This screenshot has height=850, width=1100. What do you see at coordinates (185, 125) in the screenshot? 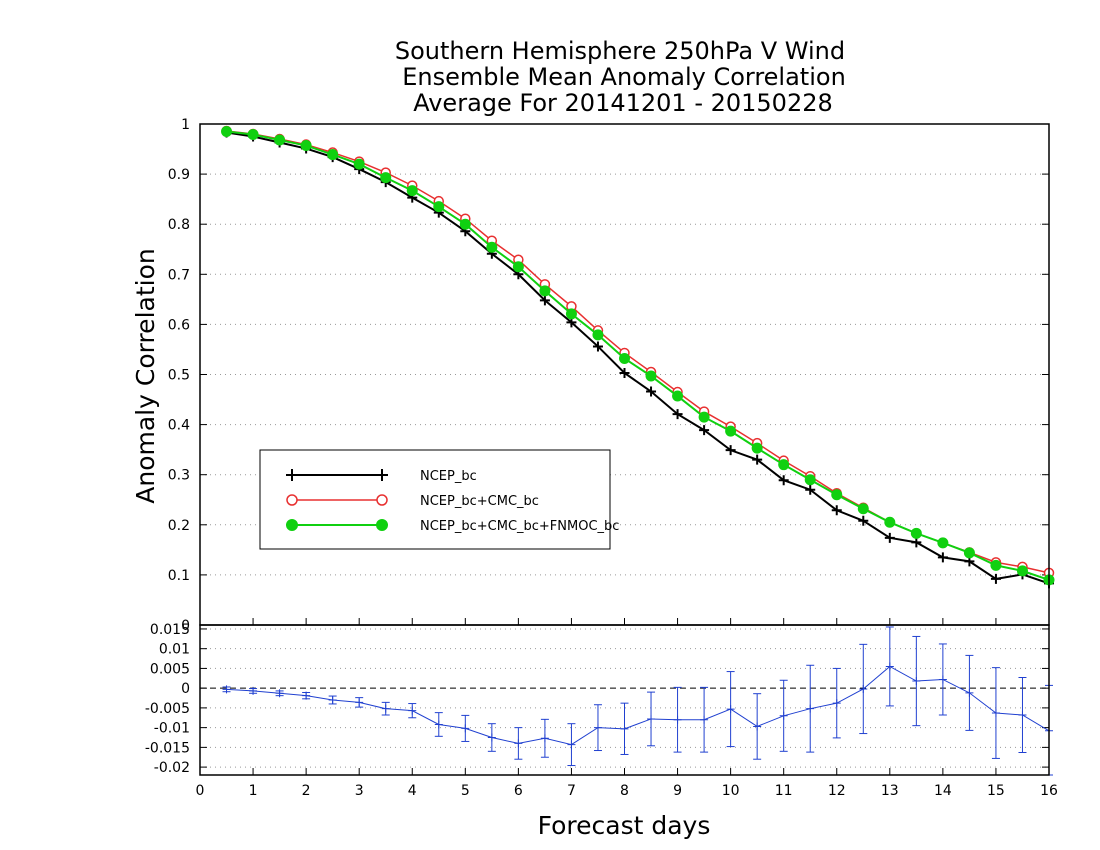
I see `top-y-tick-label: 1` at bounding box center [185, 125].